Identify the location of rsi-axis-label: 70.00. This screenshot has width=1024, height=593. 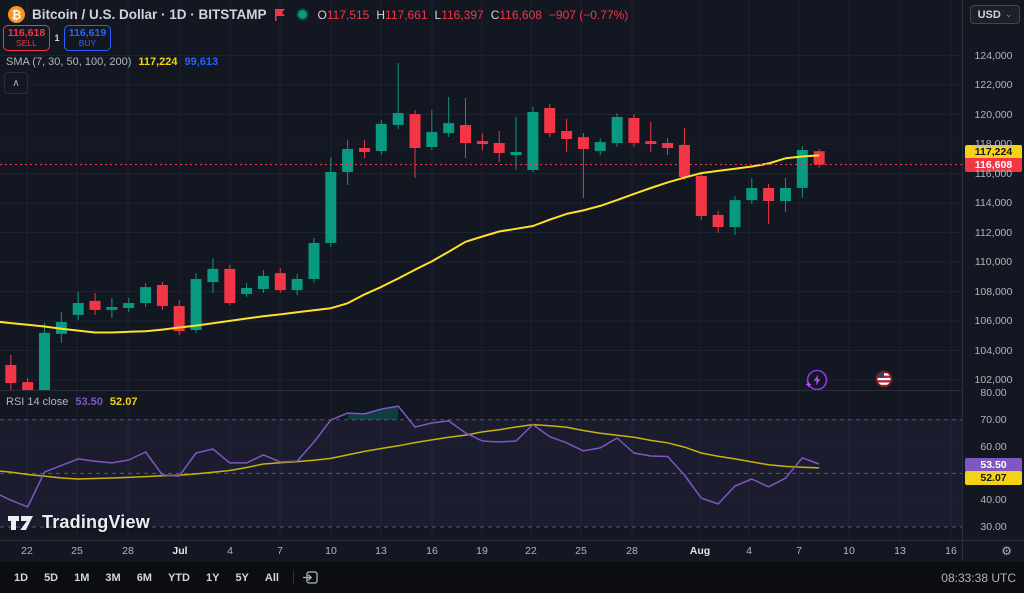
(993, 419).